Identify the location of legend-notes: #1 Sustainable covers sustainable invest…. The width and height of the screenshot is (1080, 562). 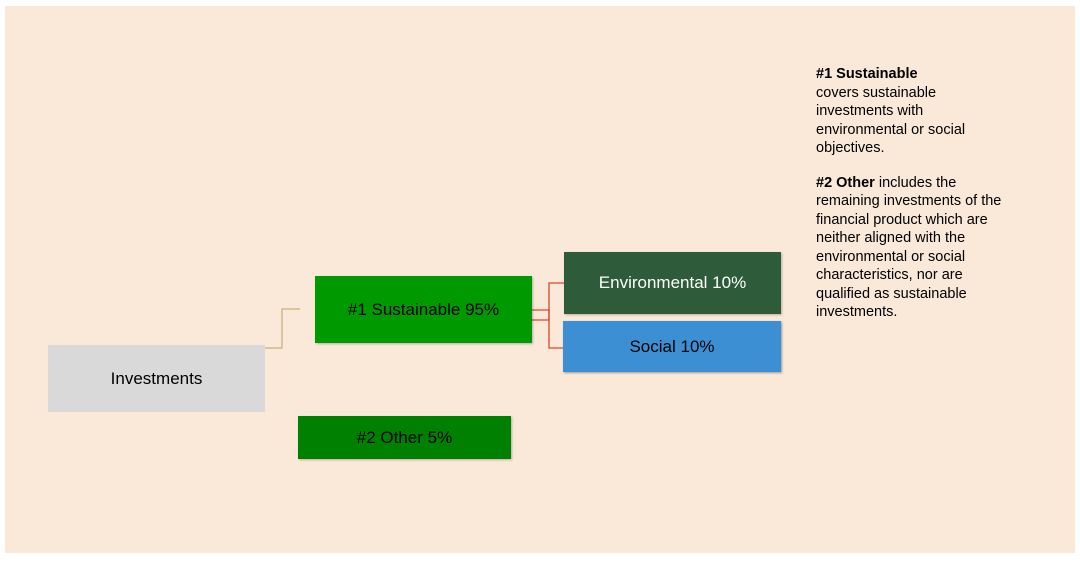
(936, 201).